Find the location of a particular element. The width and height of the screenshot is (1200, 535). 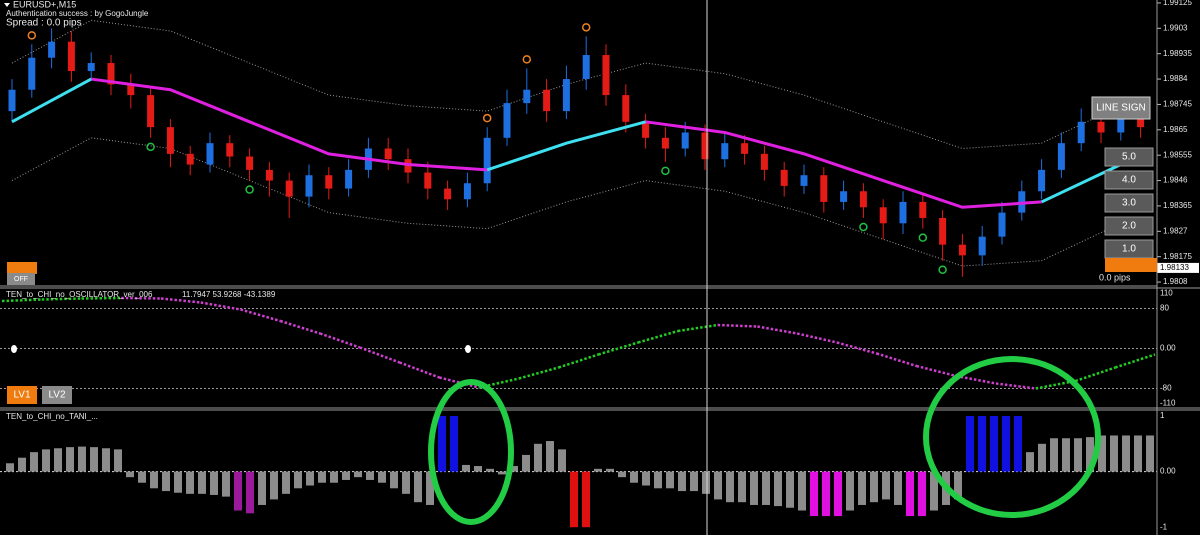

off-button: OFF is located at coordinates (21, 279).